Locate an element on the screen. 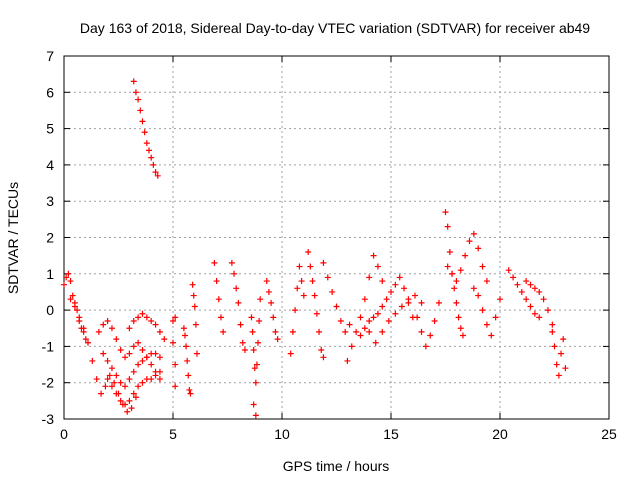 Image resolution: width=640 pixels, height=480 pixels. x-tick-label: 0 is located at coordinates (64, 434).